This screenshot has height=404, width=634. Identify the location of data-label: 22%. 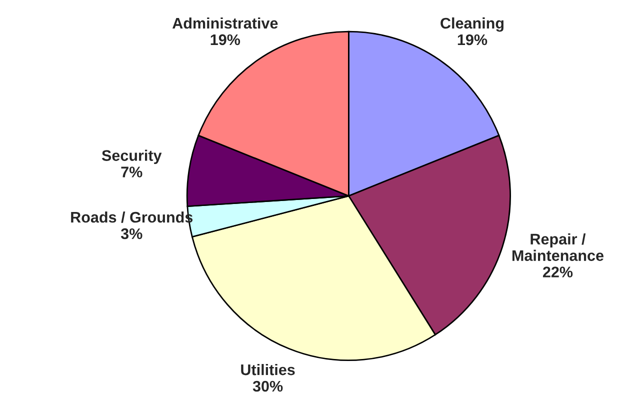
(557, 272).